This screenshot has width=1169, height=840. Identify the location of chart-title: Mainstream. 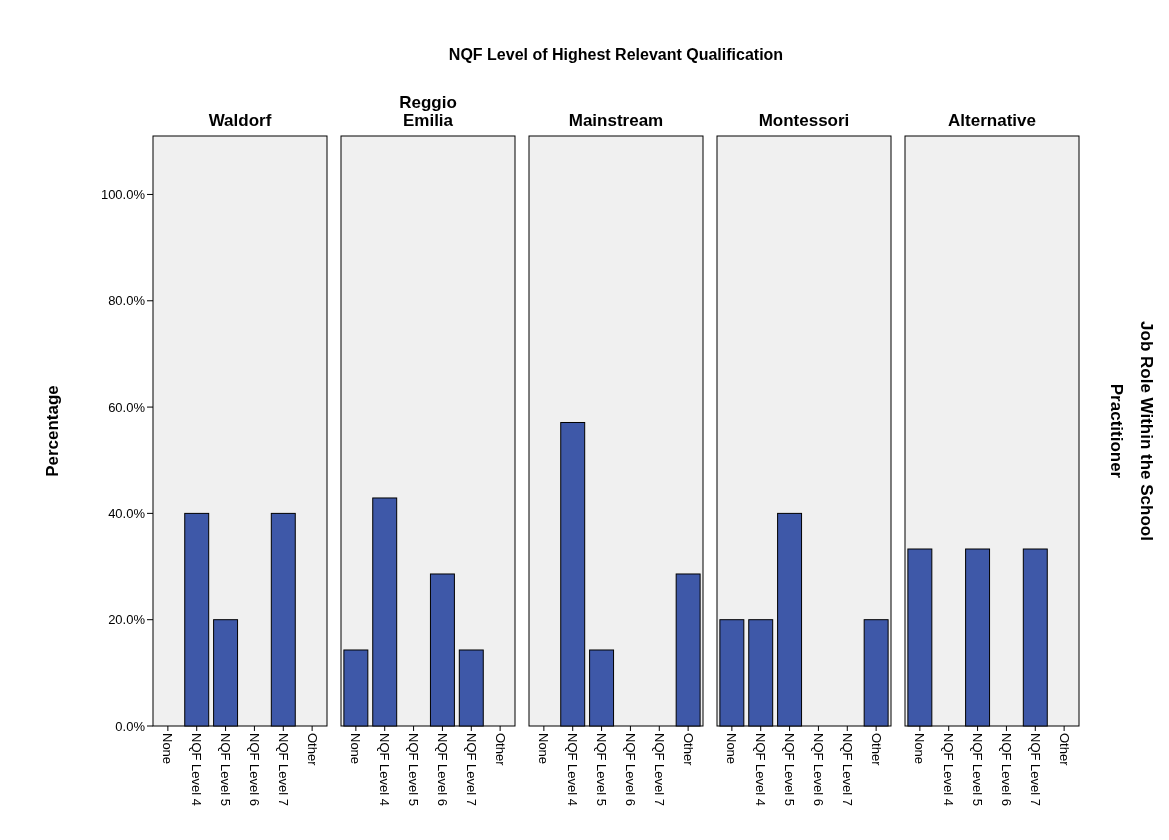
(616, 120).